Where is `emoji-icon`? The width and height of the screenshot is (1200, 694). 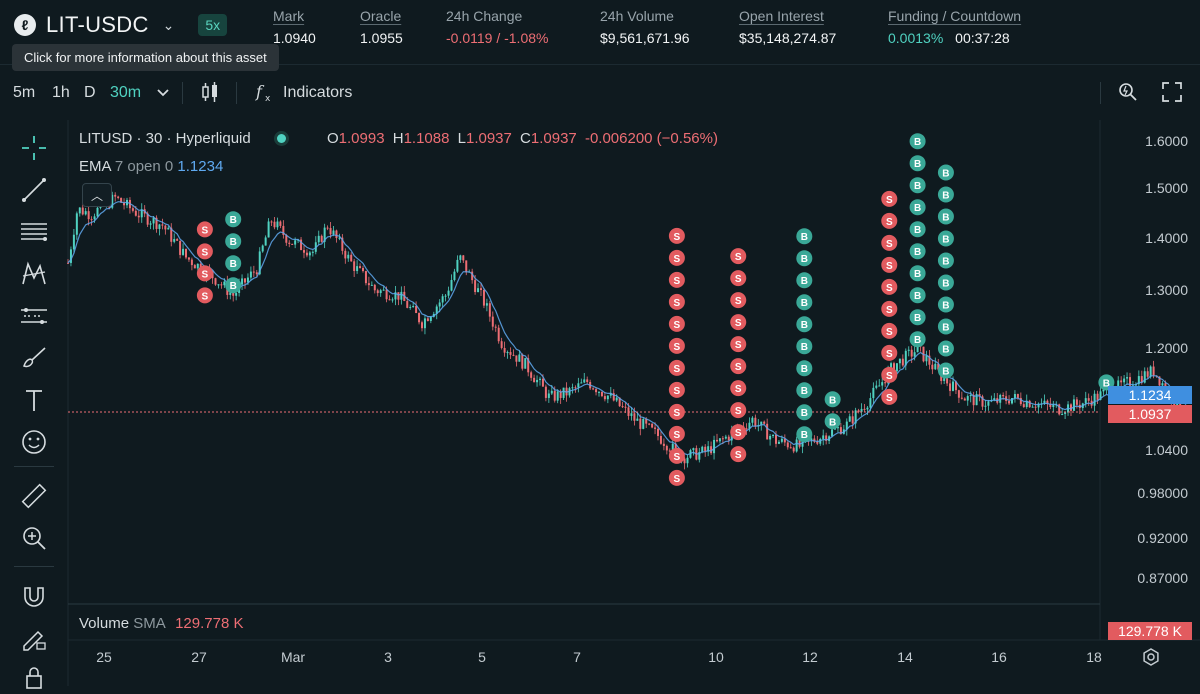 emoji-icon is located at coordinates (34, 442).